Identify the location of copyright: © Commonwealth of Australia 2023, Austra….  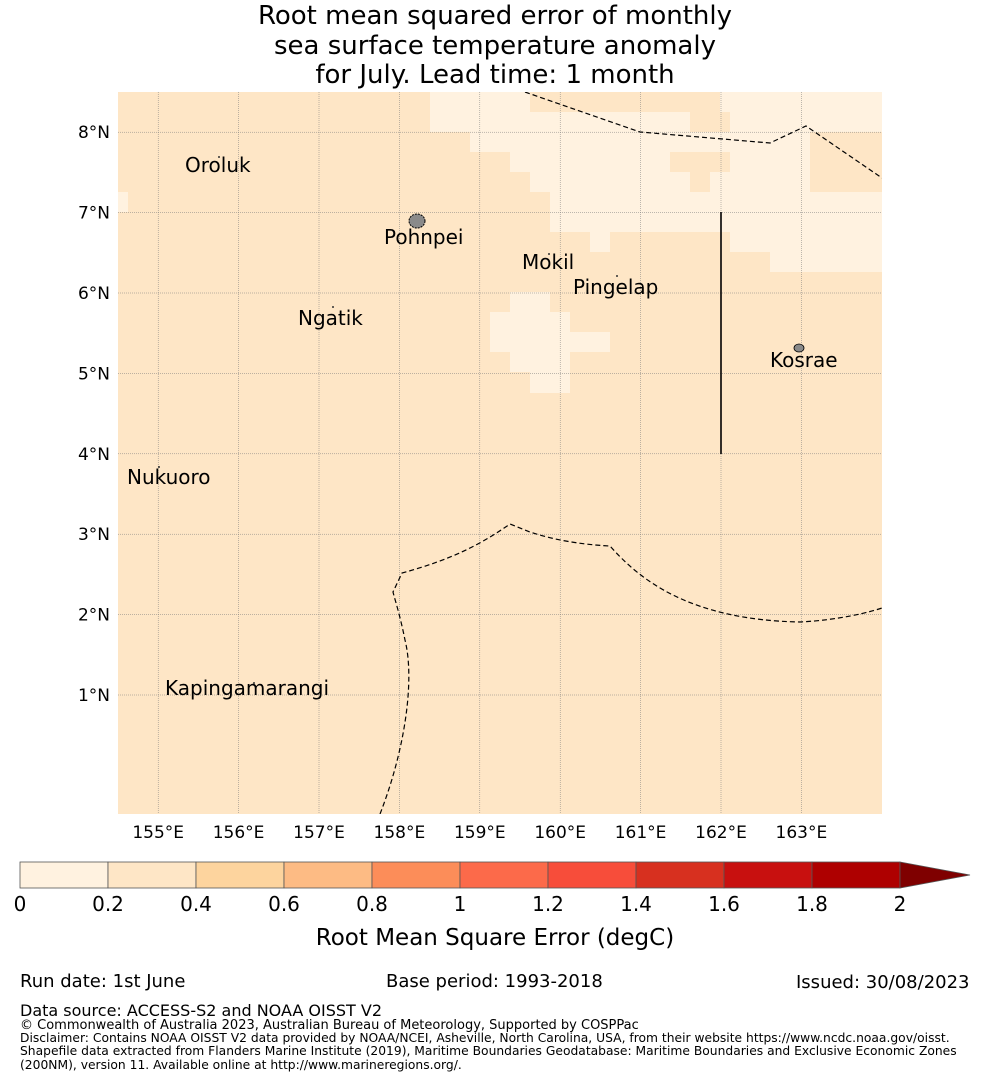
(329, 1025).